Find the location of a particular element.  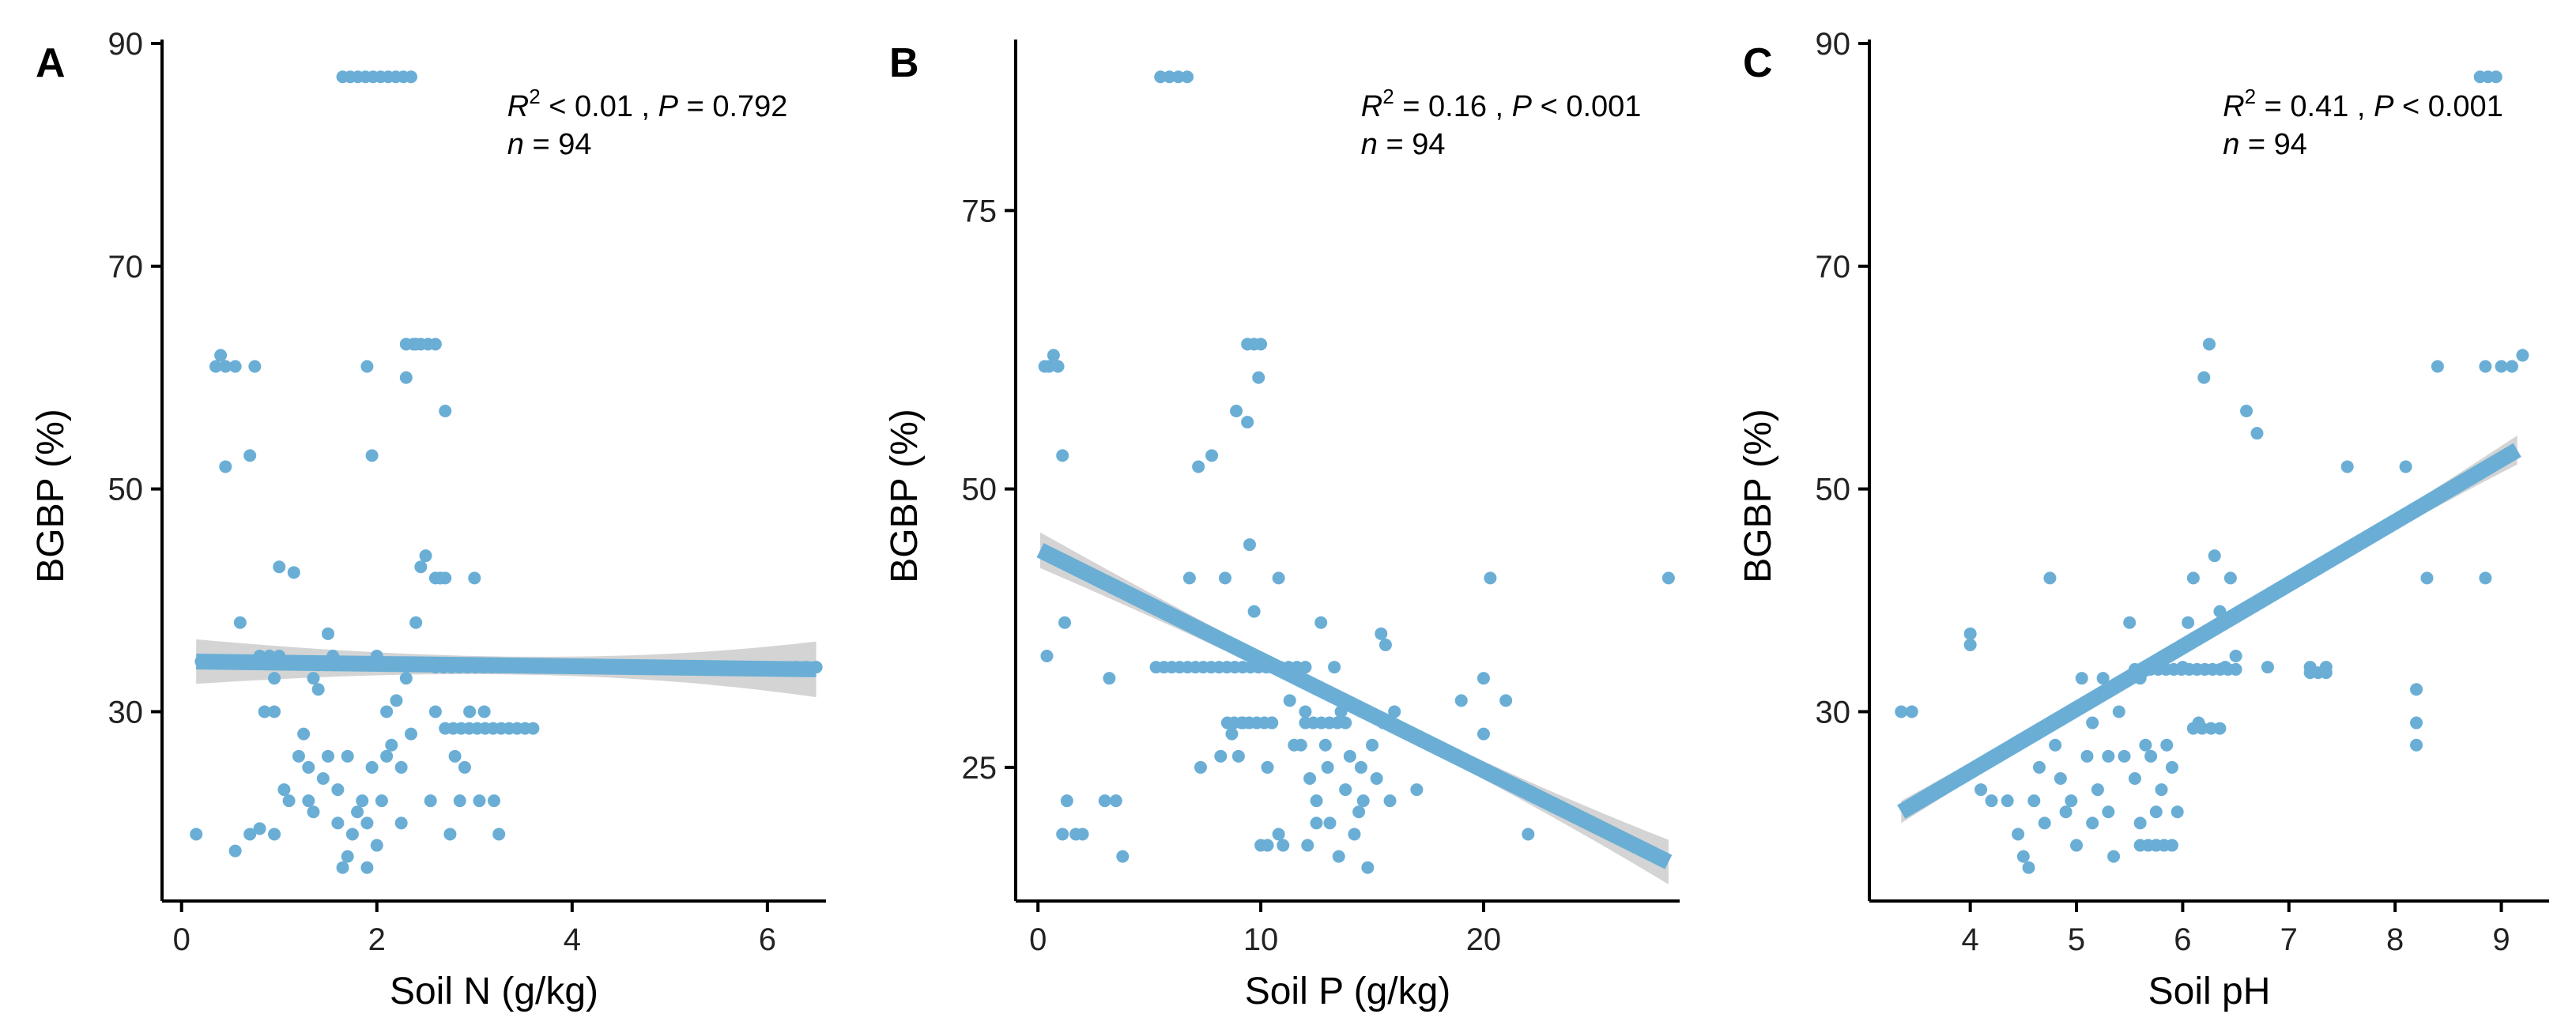

y-tick-label: 25 is located at coordinates (980, 768).